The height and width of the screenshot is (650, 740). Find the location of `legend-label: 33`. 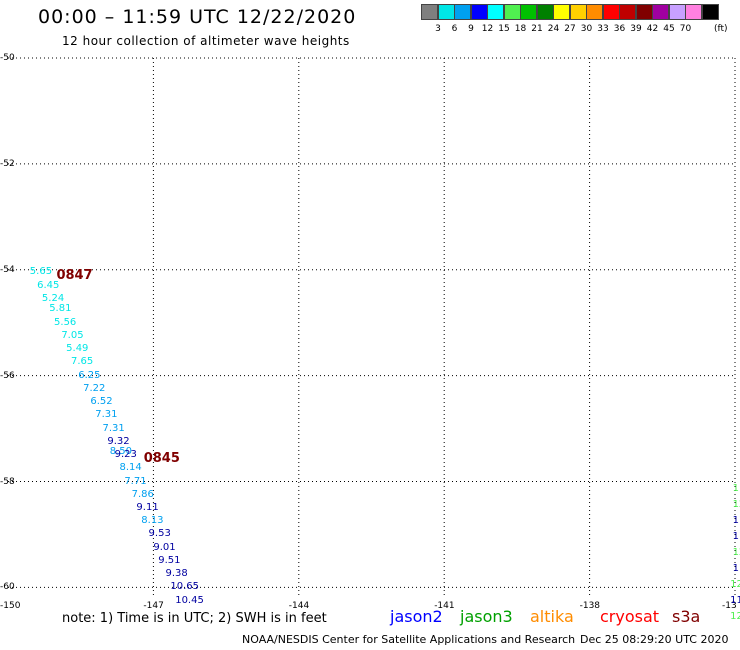

legend-label: 33 is located at coordinates (603, 29).